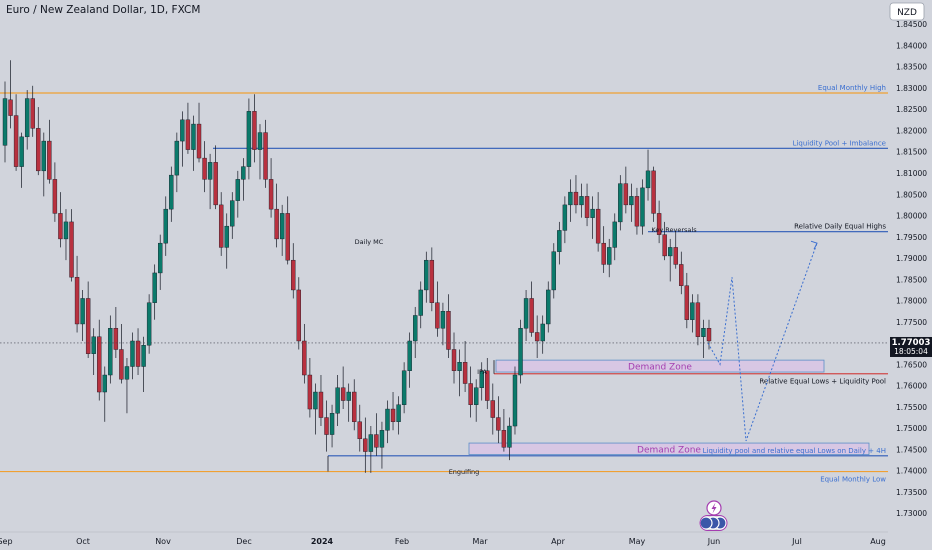 The width and height of the screenshot is (932, 550). I want to click on price-tick-label: 1.83500, so click(911, 67).